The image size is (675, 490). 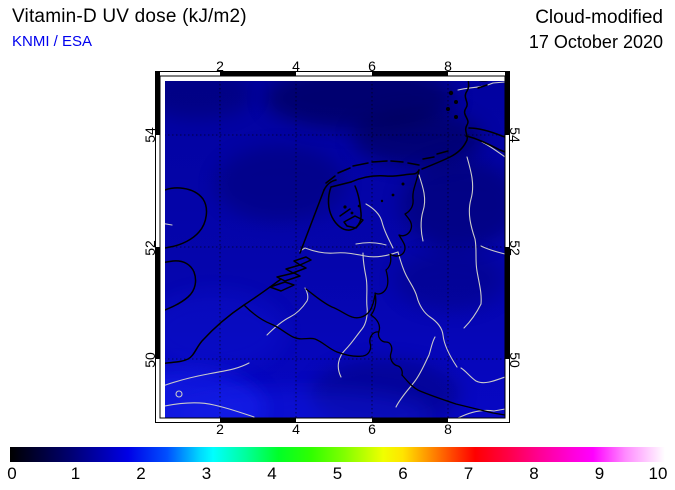 I want to click on product-mode-label: Cloud-modified, so click(x=599, y=17).